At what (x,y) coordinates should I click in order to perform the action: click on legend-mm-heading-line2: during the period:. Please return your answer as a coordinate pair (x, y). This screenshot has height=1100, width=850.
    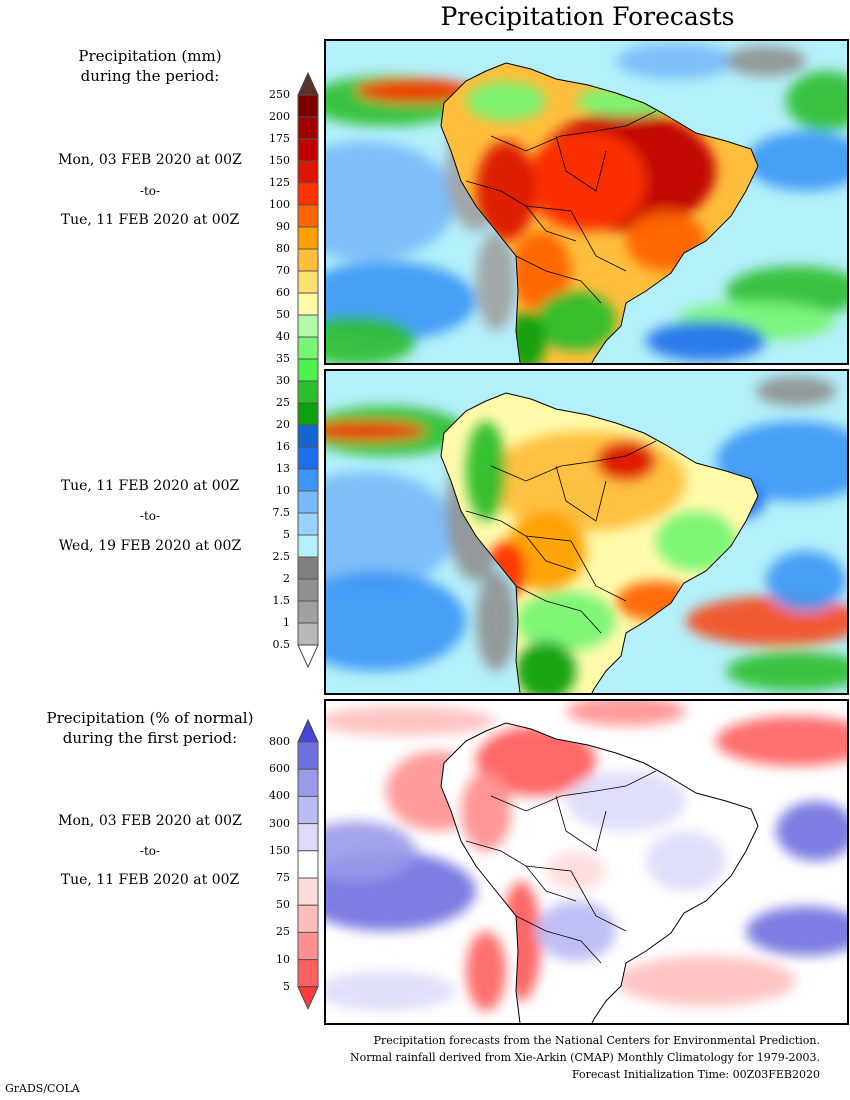
    Looking at the image, I should click on (150, 76).